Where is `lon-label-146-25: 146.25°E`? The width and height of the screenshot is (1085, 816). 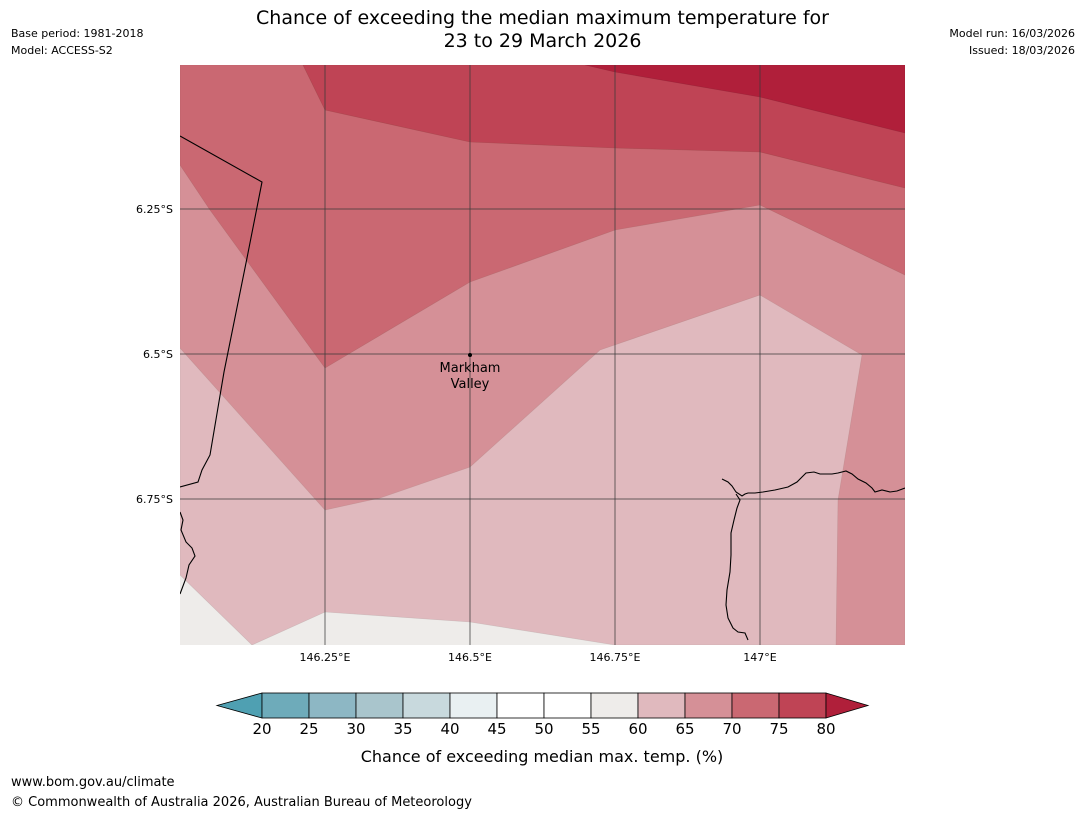 lon-label-146-25: 146.25°E is located at coordinates (325, 657).